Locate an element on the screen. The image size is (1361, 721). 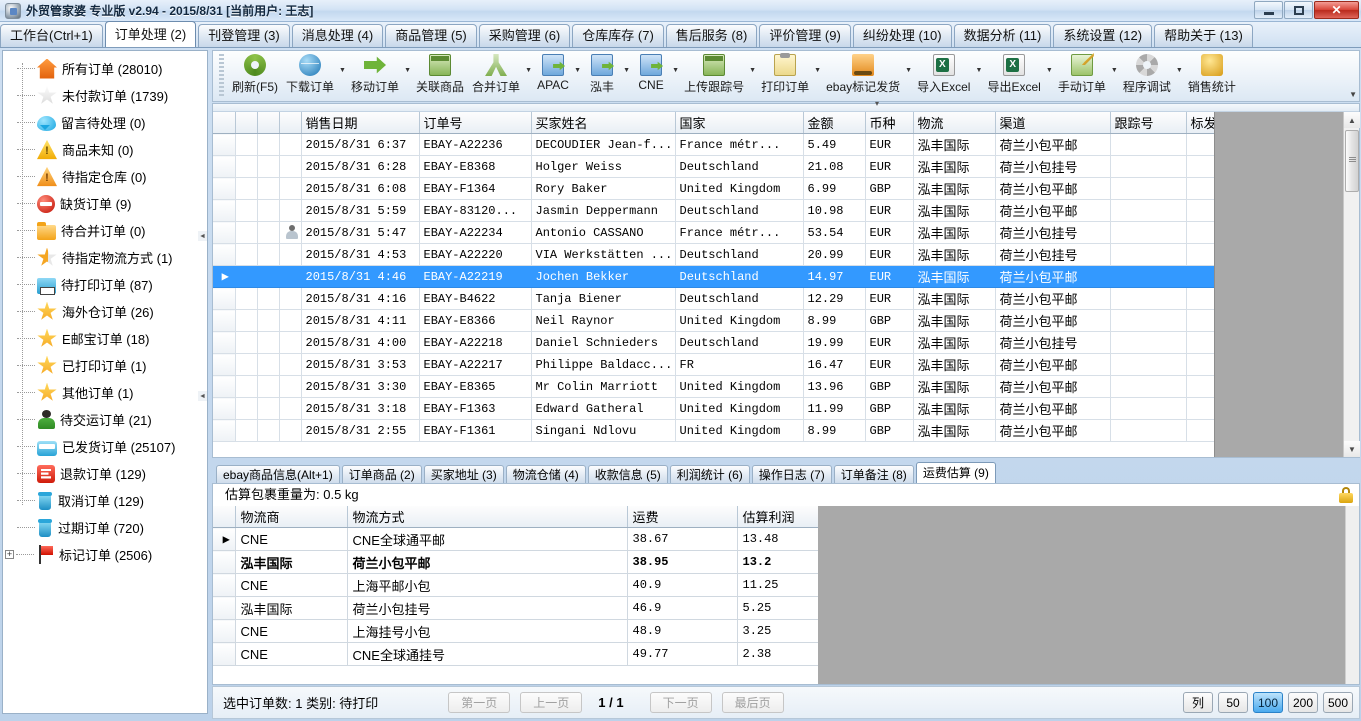
scroll-up-icon: ▲ is located at coordinates (1352, 120).